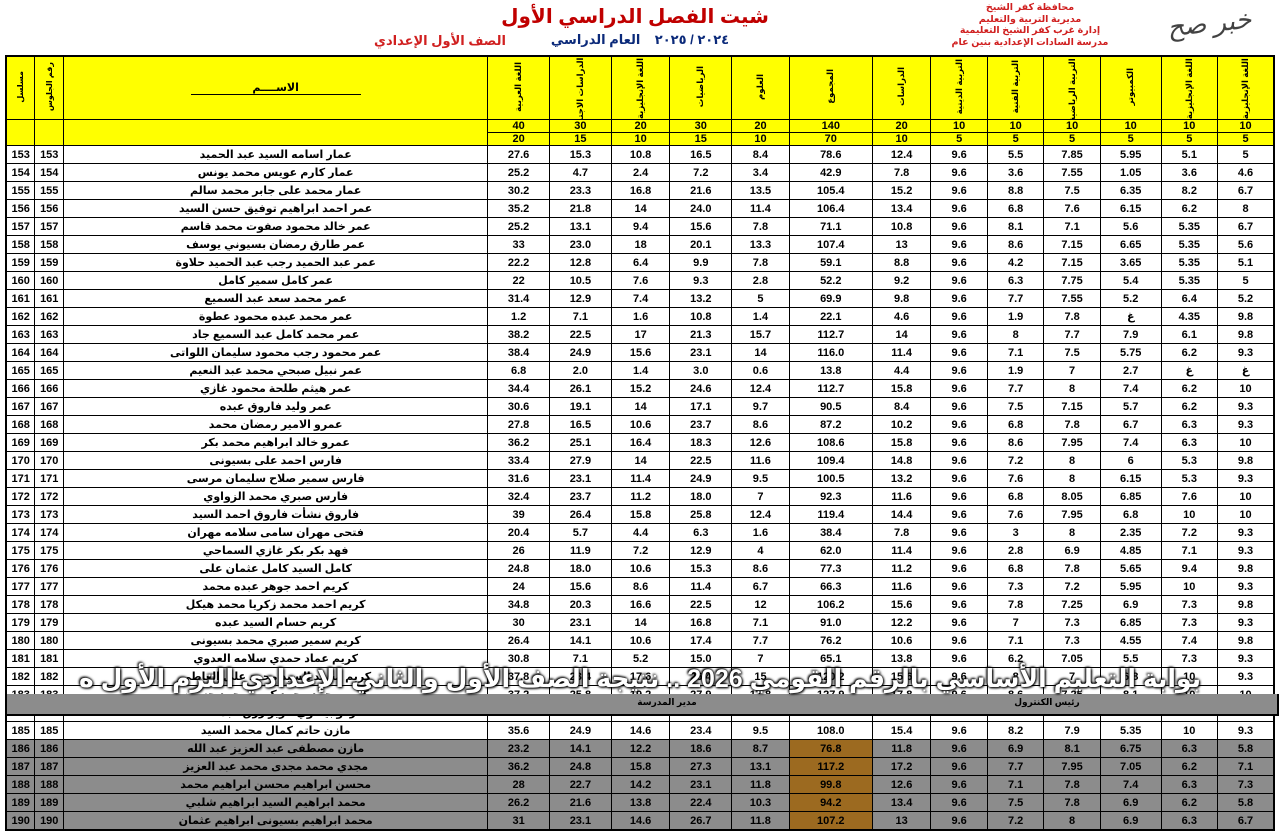 The height and width of the screenshot is (831, 1280). Describe the element at coordinates (1246, 460) in the screenshot. I see `cell-score: 9.8` at that location.